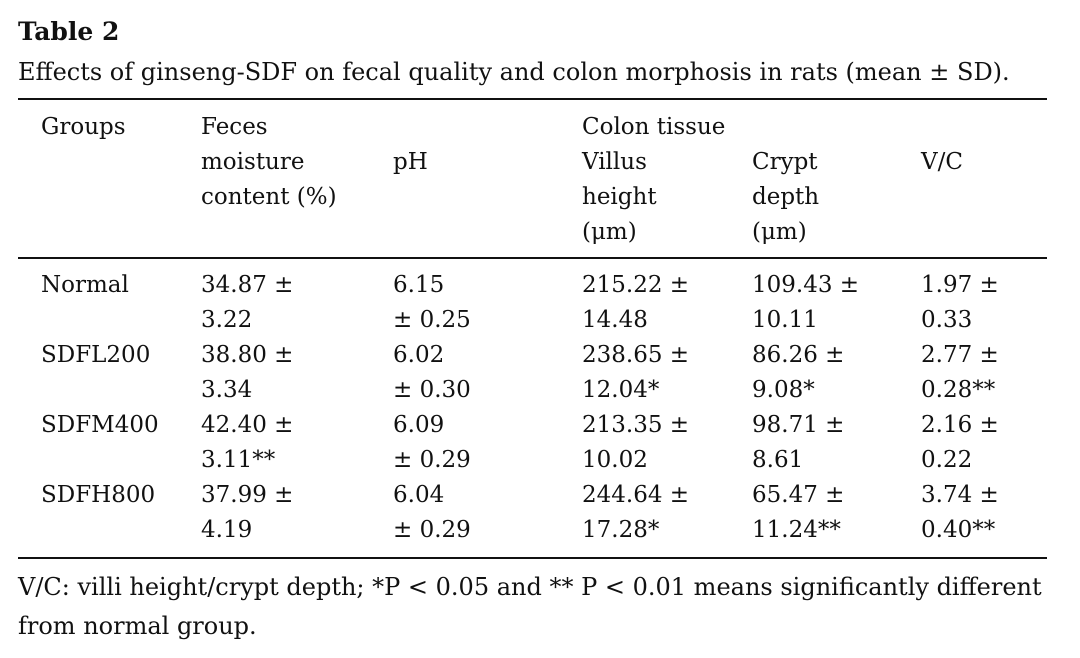 This screenshot has width=1080, height=658. I want to click on row-normal-crypt-a: 109.43 ±, so click(806, 285).